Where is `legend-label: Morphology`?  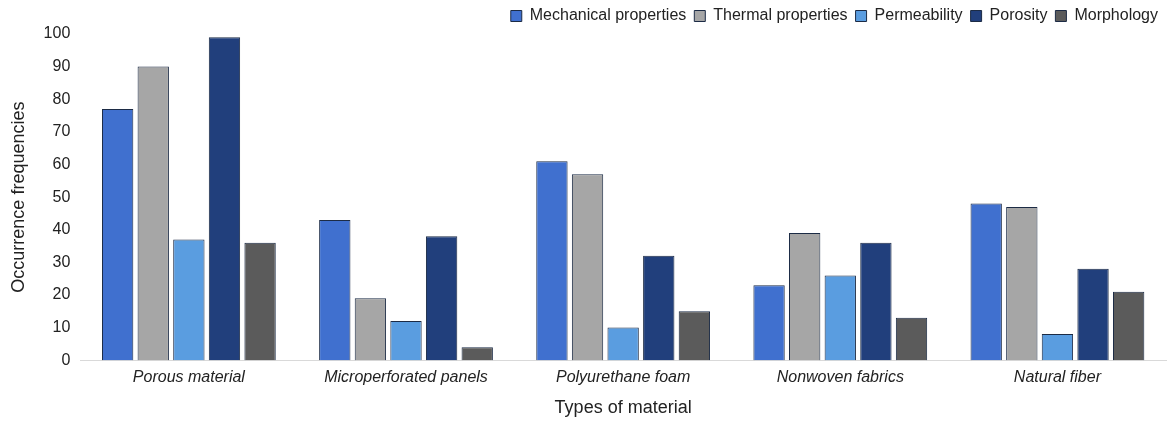
legend-label: Morphology is located at coordinates (1116, 15).